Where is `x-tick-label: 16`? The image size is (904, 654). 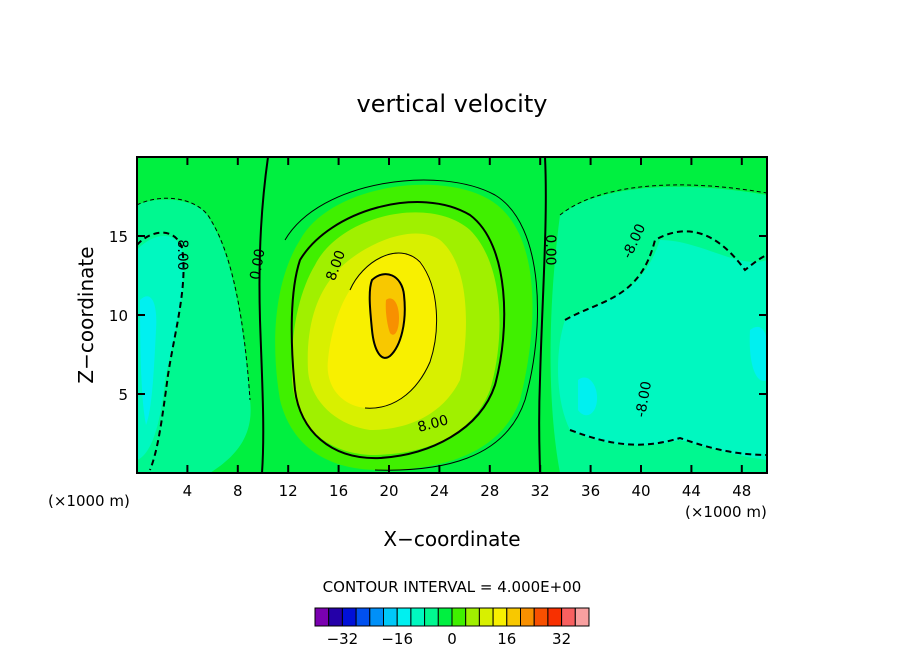
x-tick-label: 16 is located at coordinates (338, 491).